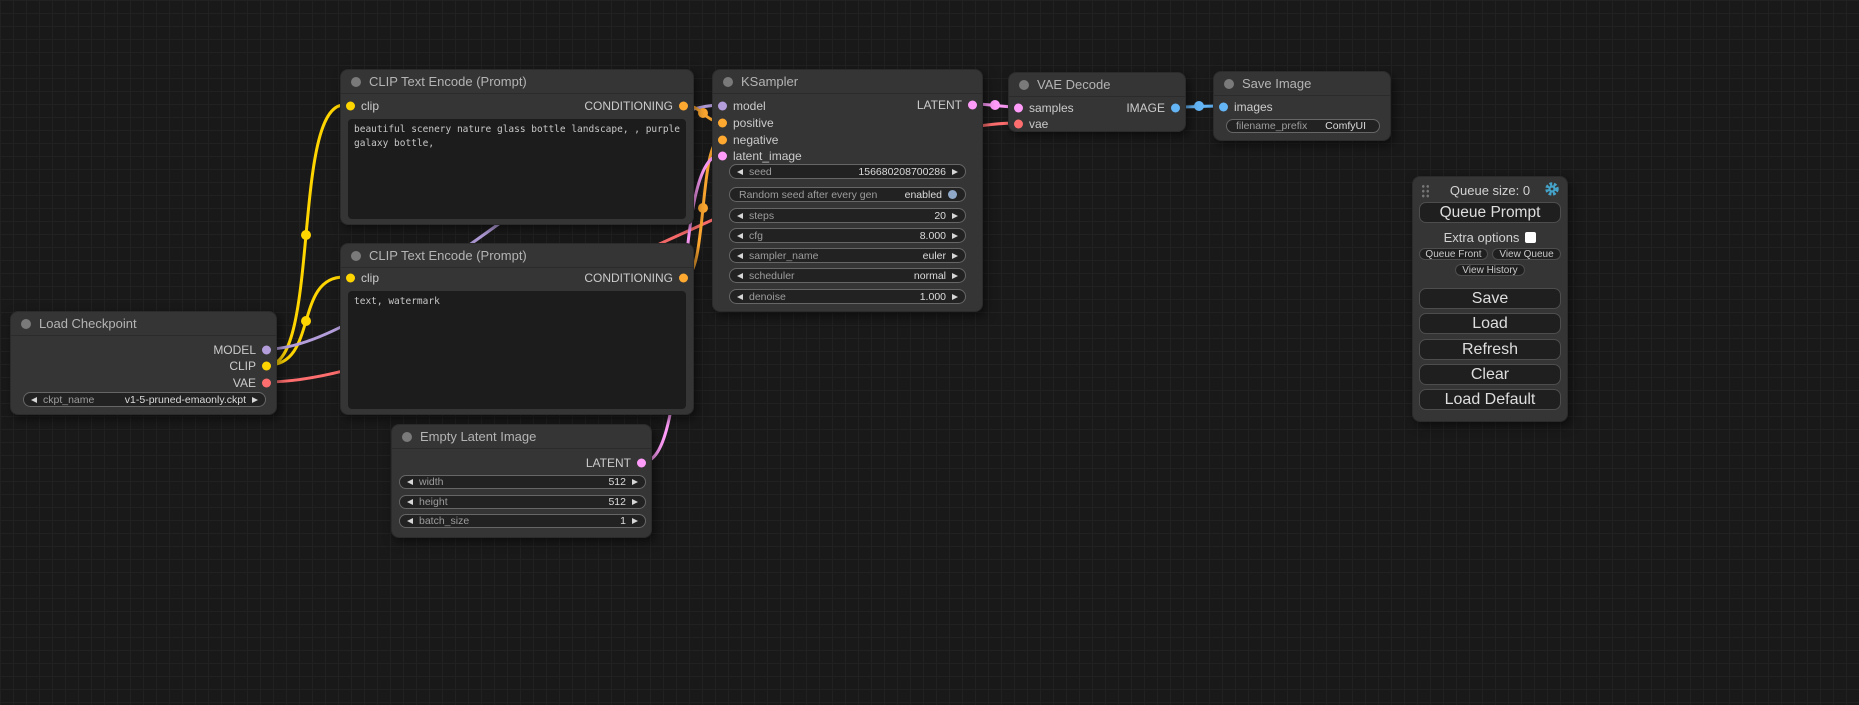 The image size is (1859, 705). I want to click on output-latent: LATENT, so click(521, 463).